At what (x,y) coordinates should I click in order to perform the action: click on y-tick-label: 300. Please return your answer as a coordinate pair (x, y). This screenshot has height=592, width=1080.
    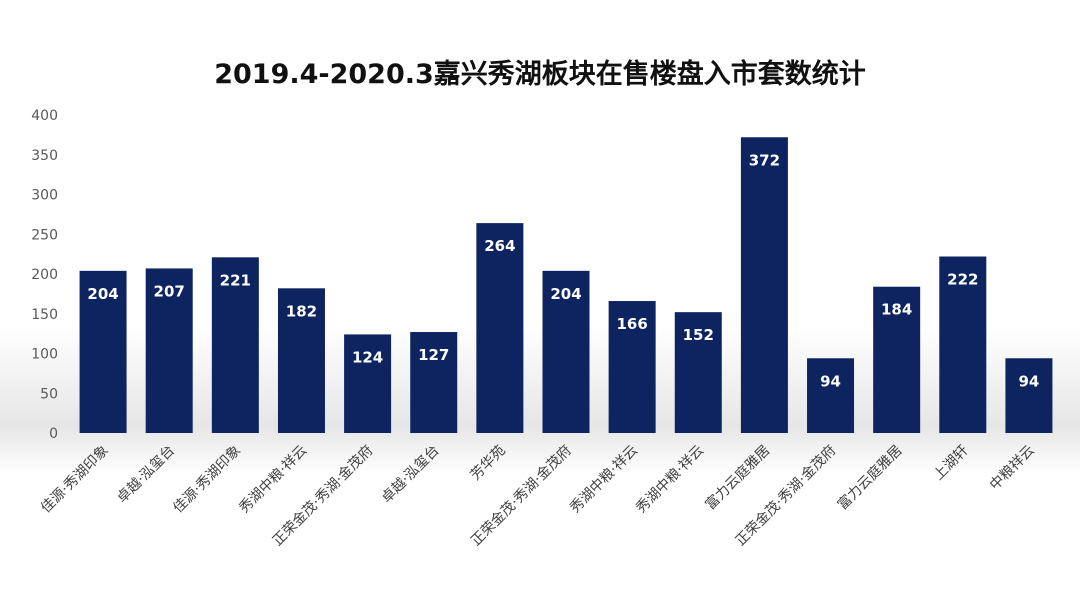
    Looking at the image, I should click on (44, 196).